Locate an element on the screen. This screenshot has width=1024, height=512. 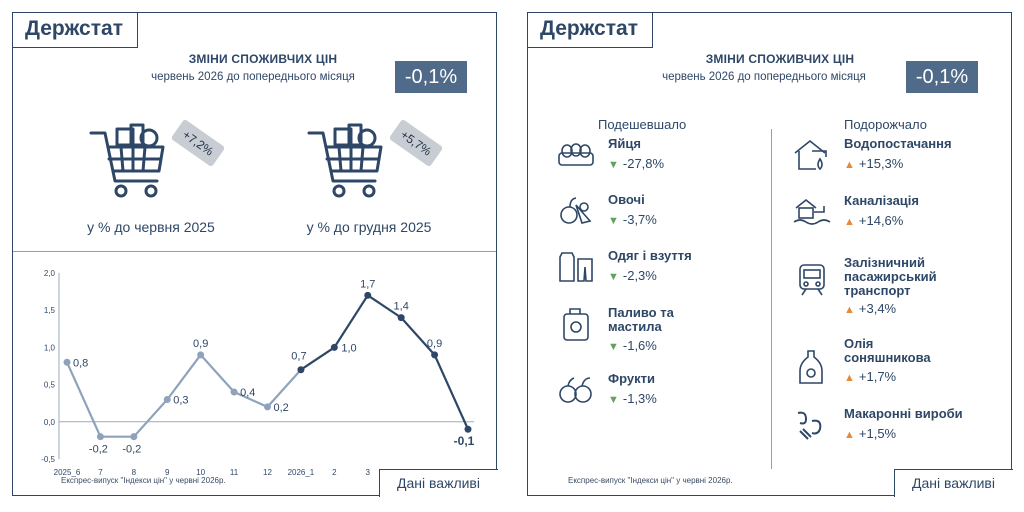
brand-logo: Держстат is located at coordinates (74, 29).